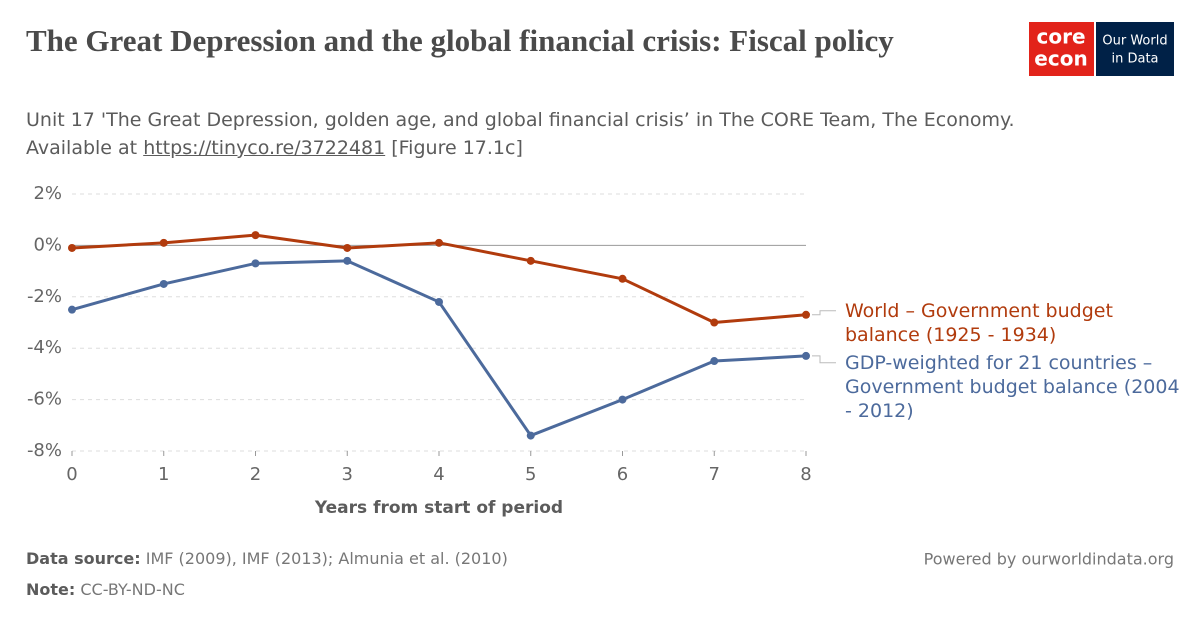 Image resolution: width=1200 pixels, height=627 pixels. I want to click on y-tick-label: -2%, so click(44, 296).